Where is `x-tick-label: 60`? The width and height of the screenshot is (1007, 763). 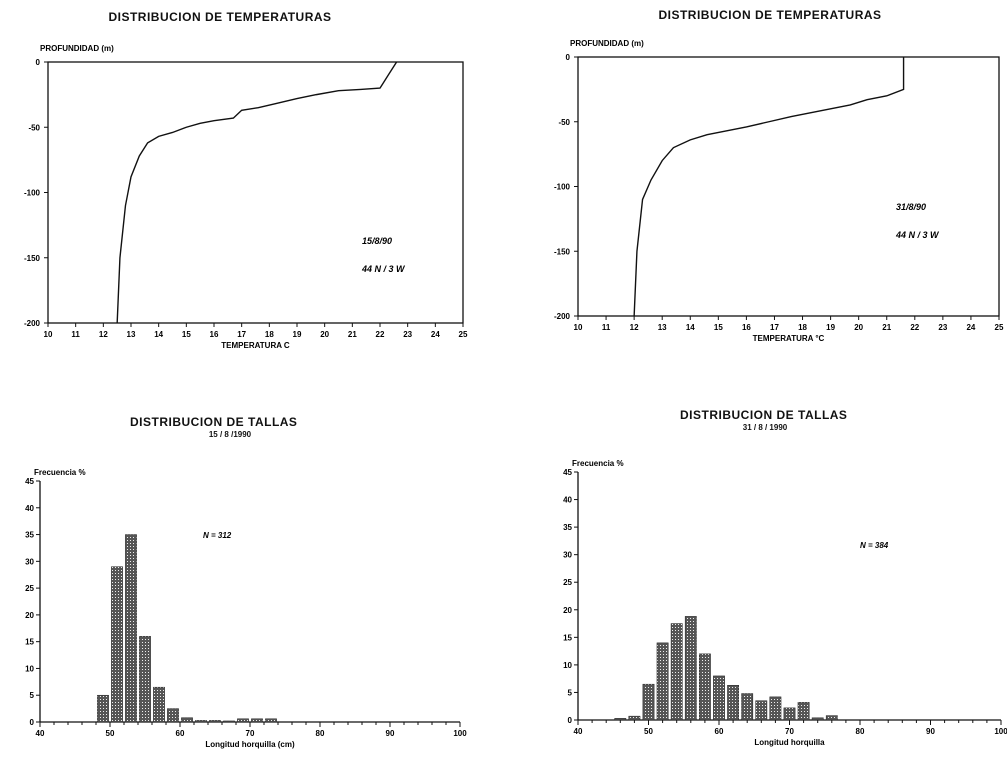 x-tick-label: 60 is located at coordinates (719, 731).